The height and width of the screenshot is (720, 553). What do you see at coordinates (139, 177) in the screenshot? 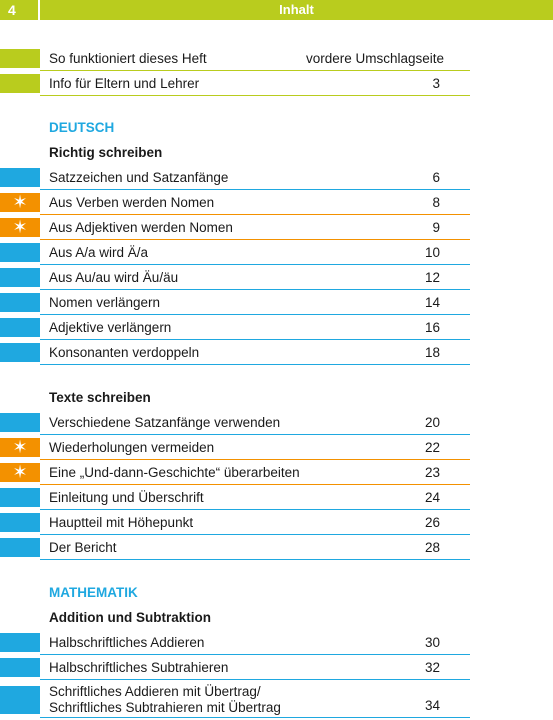
I see `toc-row-label: Satzzeichen und Satzanfänge` at bounding box center [139, 177].